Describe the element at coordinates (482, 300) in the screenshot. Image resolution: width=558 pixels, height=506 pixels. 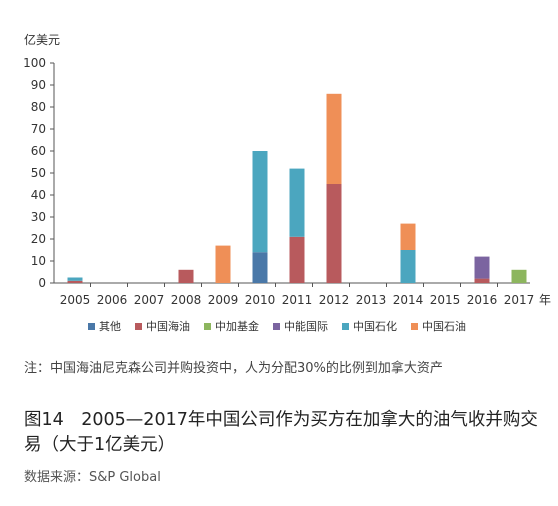
I see `x-tick-label: 2016` at that location.